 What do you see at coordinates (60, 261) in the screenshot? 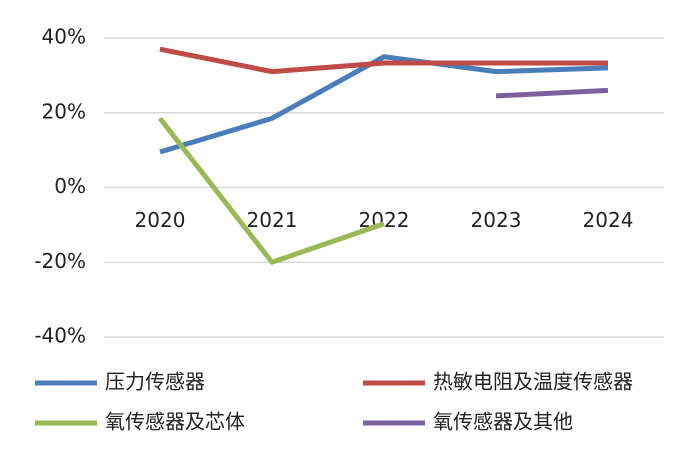
I see `y-tick-label: -20%` at bounding box center [60, 261].